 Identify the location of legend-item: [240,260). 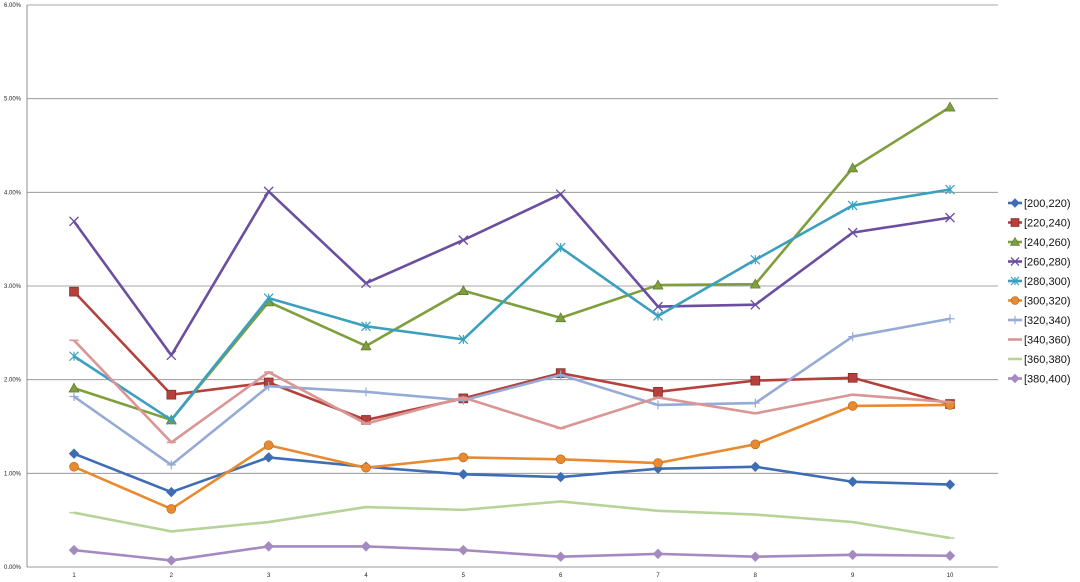
(1039, 242).